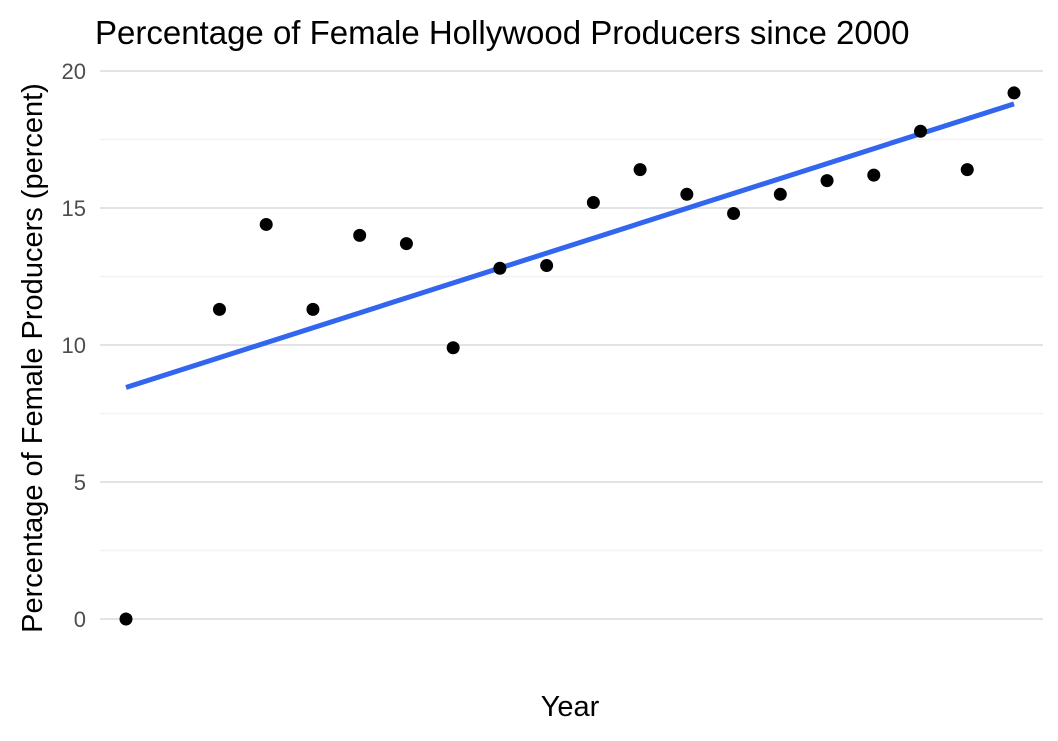 The height and width of the screenshot is (741, 1058). What do you see at coordinates (74, 208) in the screenshot?
I see `y-tick-label: 15` at bounding box center [74, 208].